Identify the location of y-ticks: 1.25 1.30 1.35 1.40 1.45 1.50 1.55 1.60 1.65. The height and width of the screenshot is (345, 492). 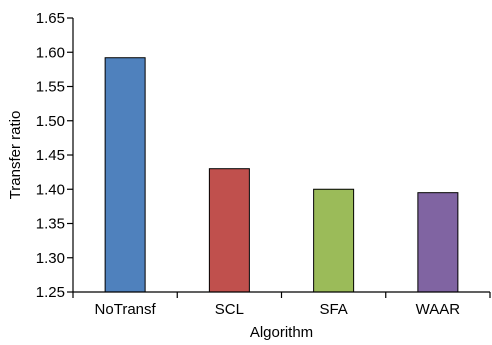
(54, 155).